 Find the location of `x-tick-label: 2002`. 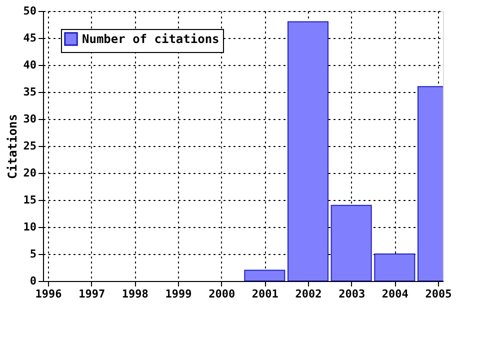

x-tick-label: 2002 is located at coordinates (308, 294).